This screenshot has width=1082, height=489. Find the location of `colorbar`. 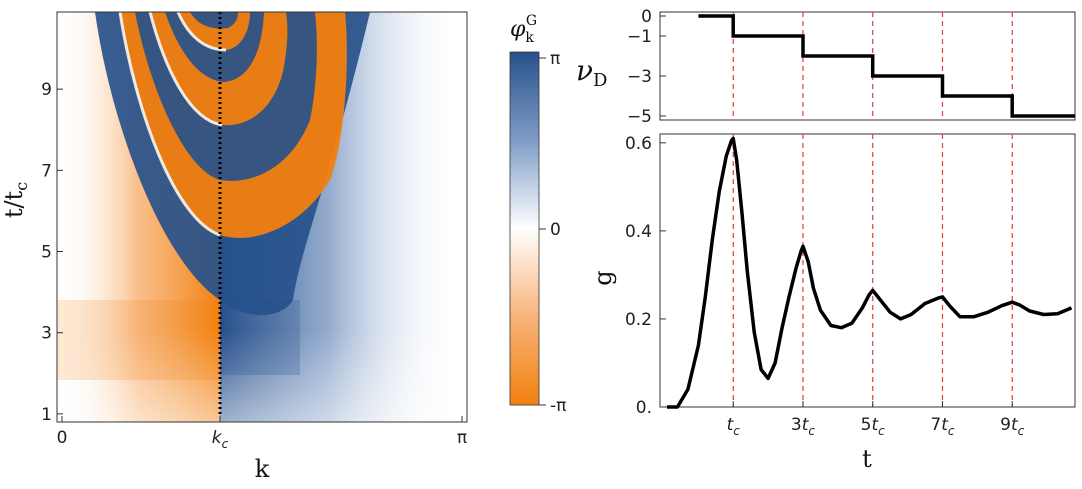

colorbar is located at coordinates (524, 228).